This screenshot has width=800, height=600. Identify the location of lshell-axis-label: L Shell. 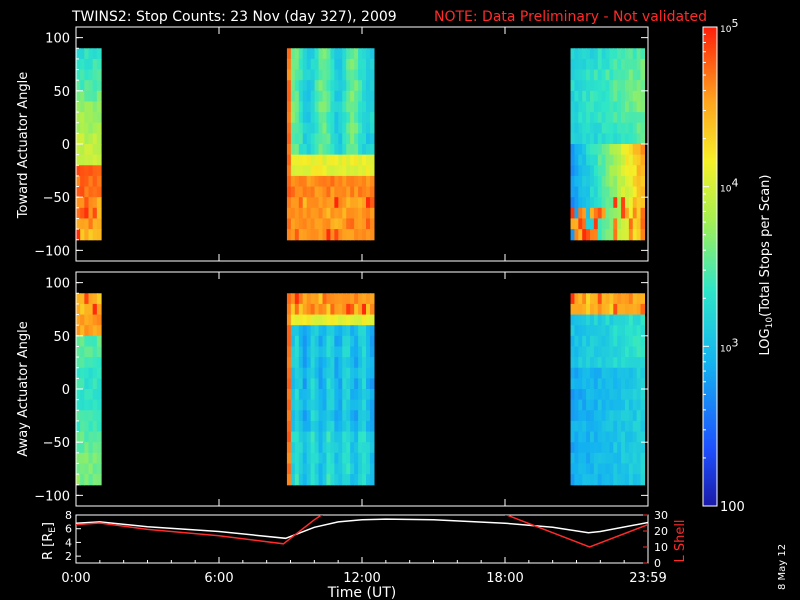
(680, 540).